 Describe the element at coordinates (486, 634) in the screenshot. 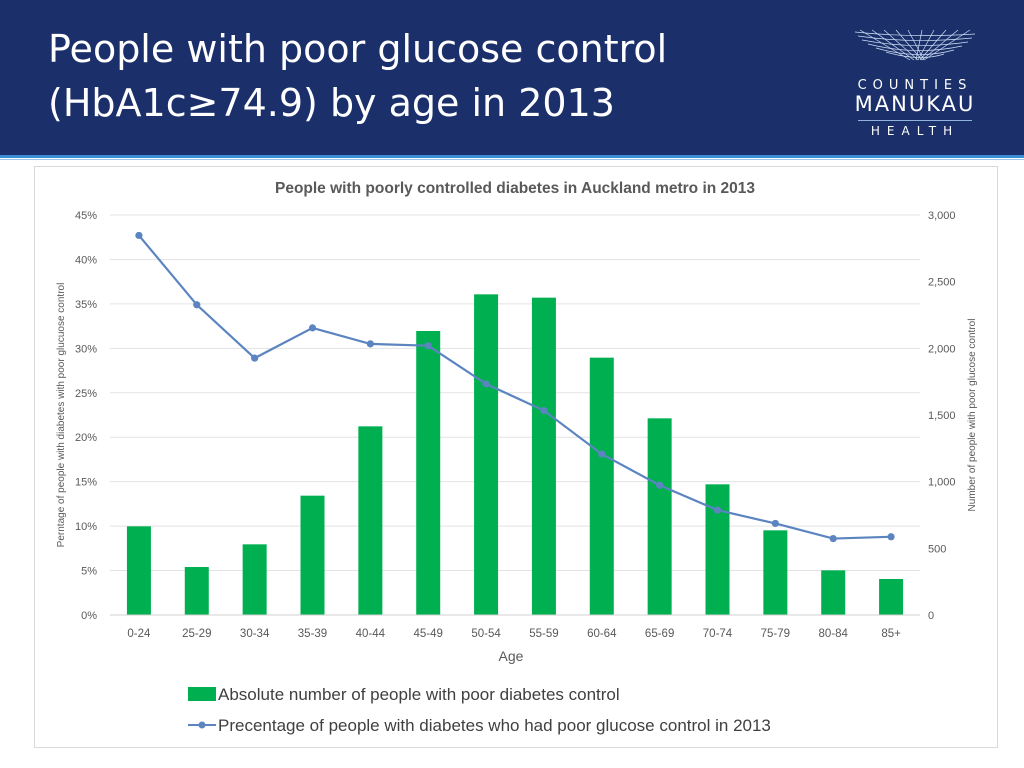

I see `x-tick-label: 50-54` at that location.